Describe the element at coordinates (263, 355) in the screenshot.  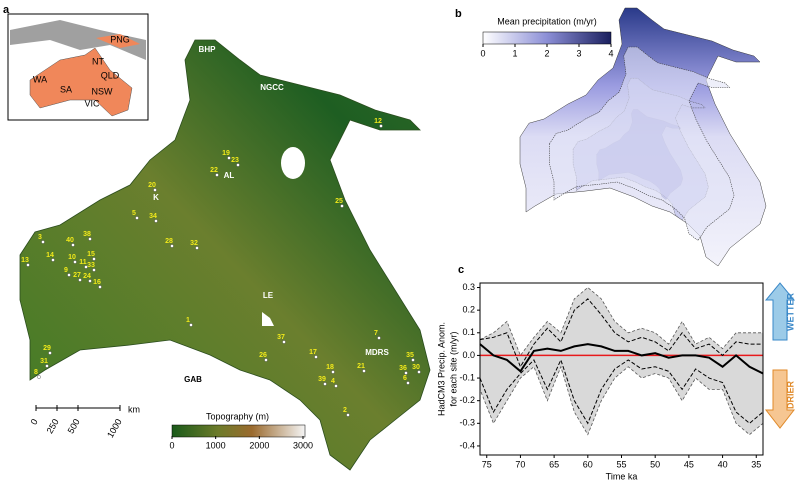
I see `site-label: 26` at that location.